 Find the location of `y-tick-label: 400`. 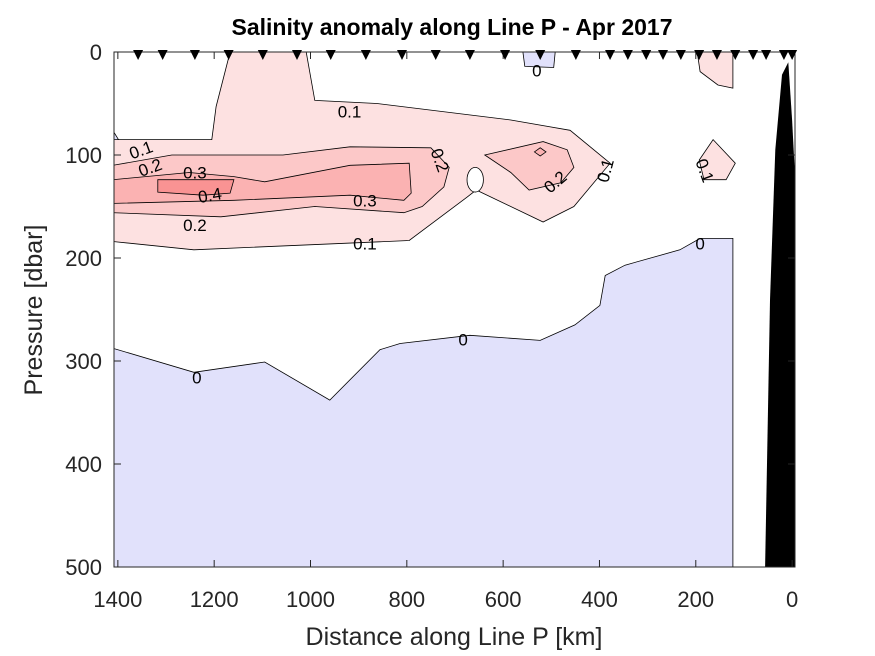

y-tick-label: 400 is located at coordinates (83, 464).